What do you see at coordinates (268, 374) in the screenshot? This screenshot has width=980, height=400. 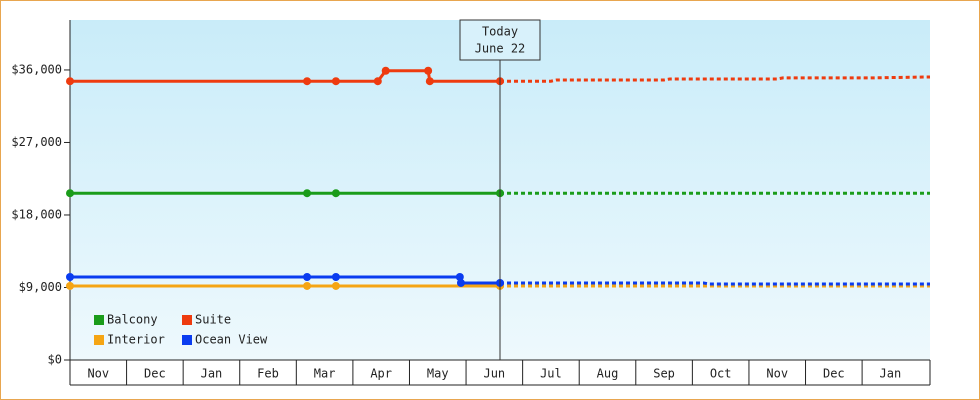 I see `x-tick-label: Feb` at bounding box center [268, 374].